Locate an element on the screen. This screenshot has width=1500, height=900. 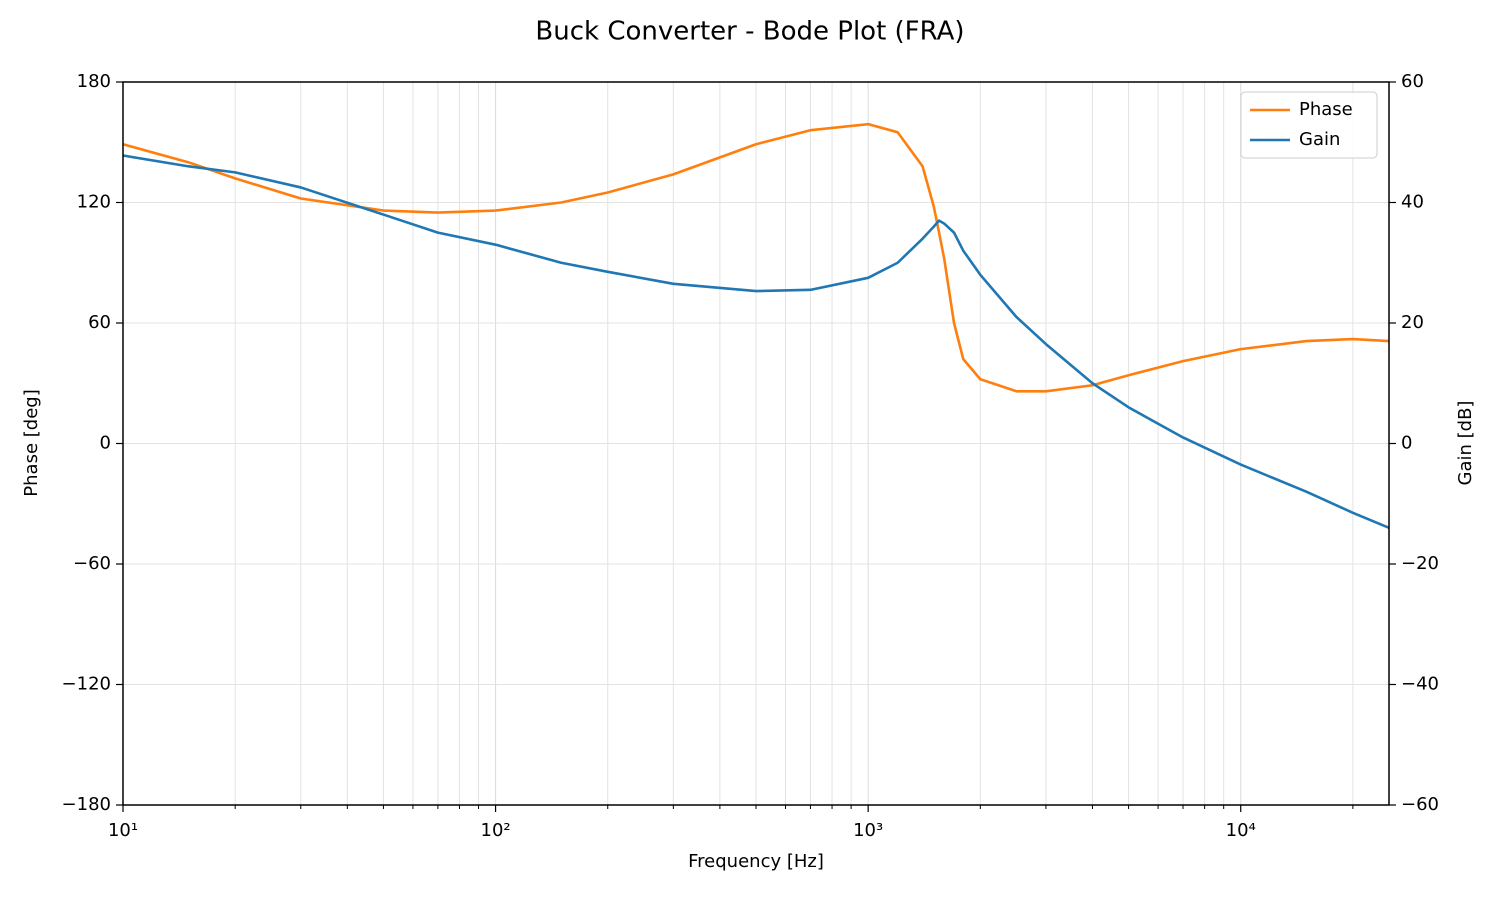
y2-tick-label: 20 is located at coordinates (1412, 322).